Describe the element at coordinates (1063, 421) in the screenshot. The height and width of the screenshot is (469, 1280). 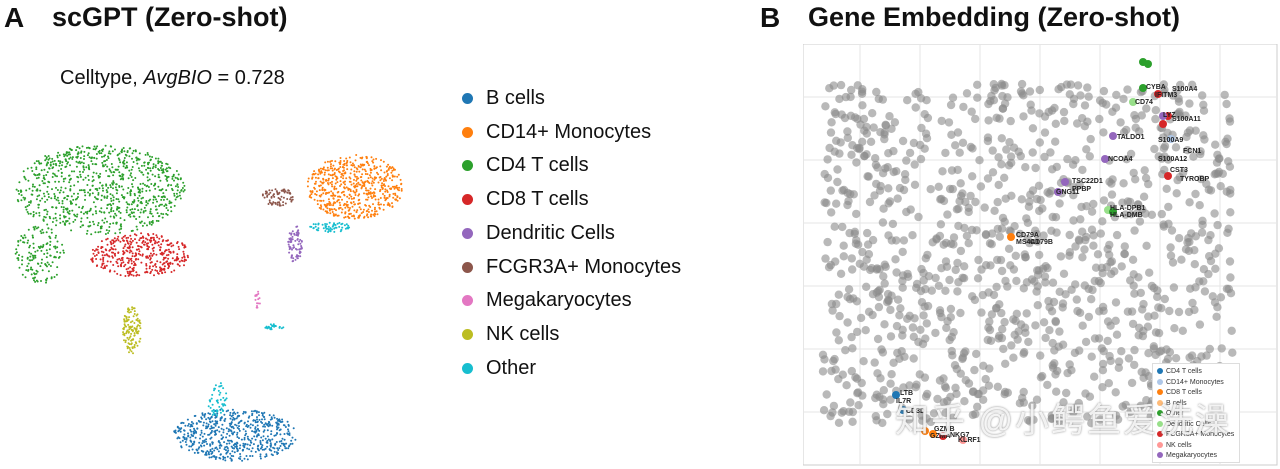
I see `watermark: 知乎 @小鳄鱼爱洗澡` at that location.